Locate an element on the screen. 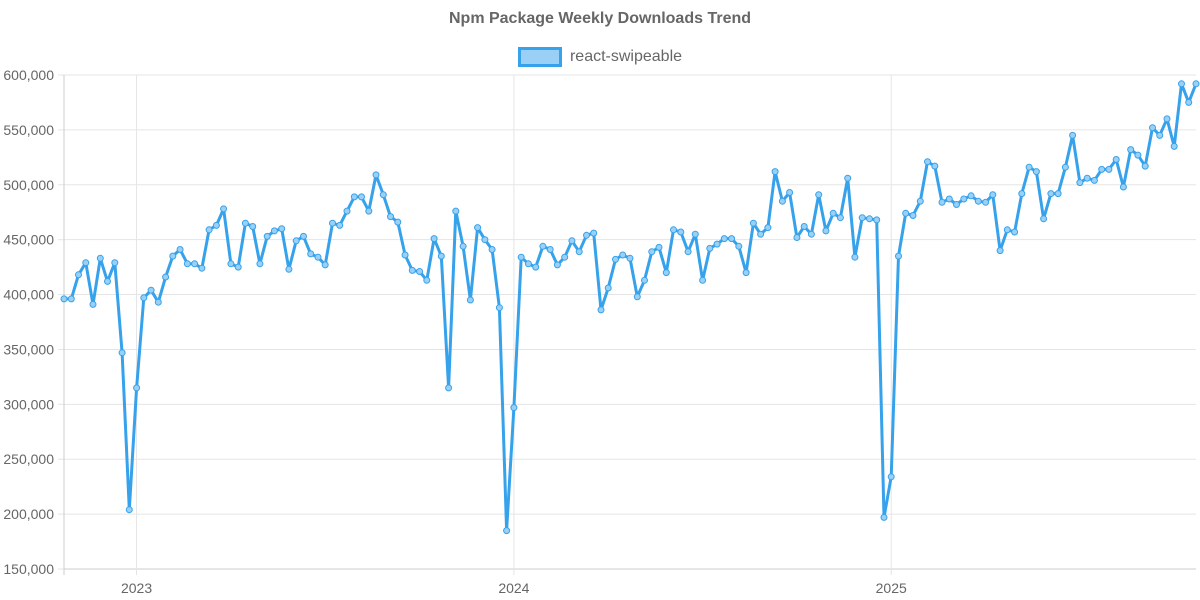 The height and width of the screenshot is (600, 1200). x-tick-label: 2023 is located at coordinates (136, 588).